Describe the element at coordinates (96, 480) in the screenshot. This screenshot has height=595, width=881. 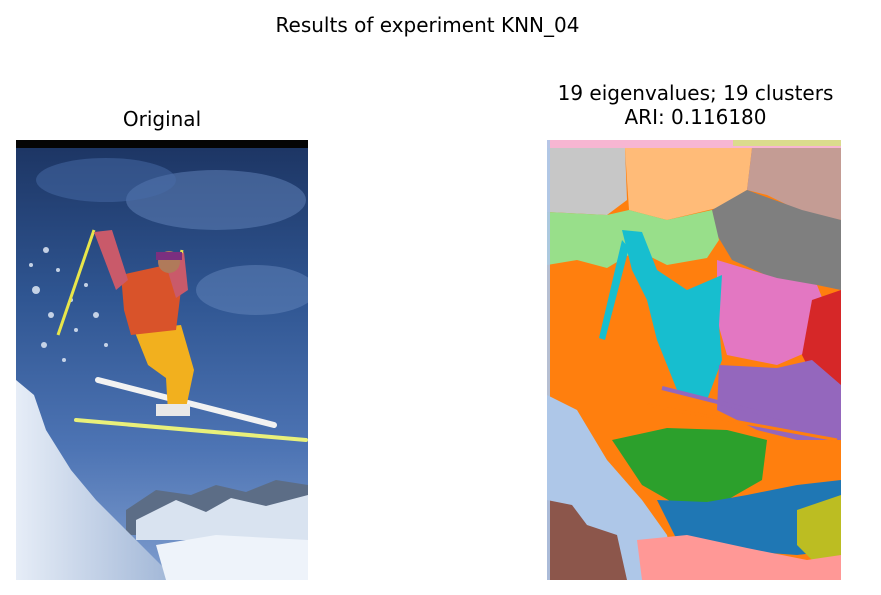
I see `snow-cliff` at that location.